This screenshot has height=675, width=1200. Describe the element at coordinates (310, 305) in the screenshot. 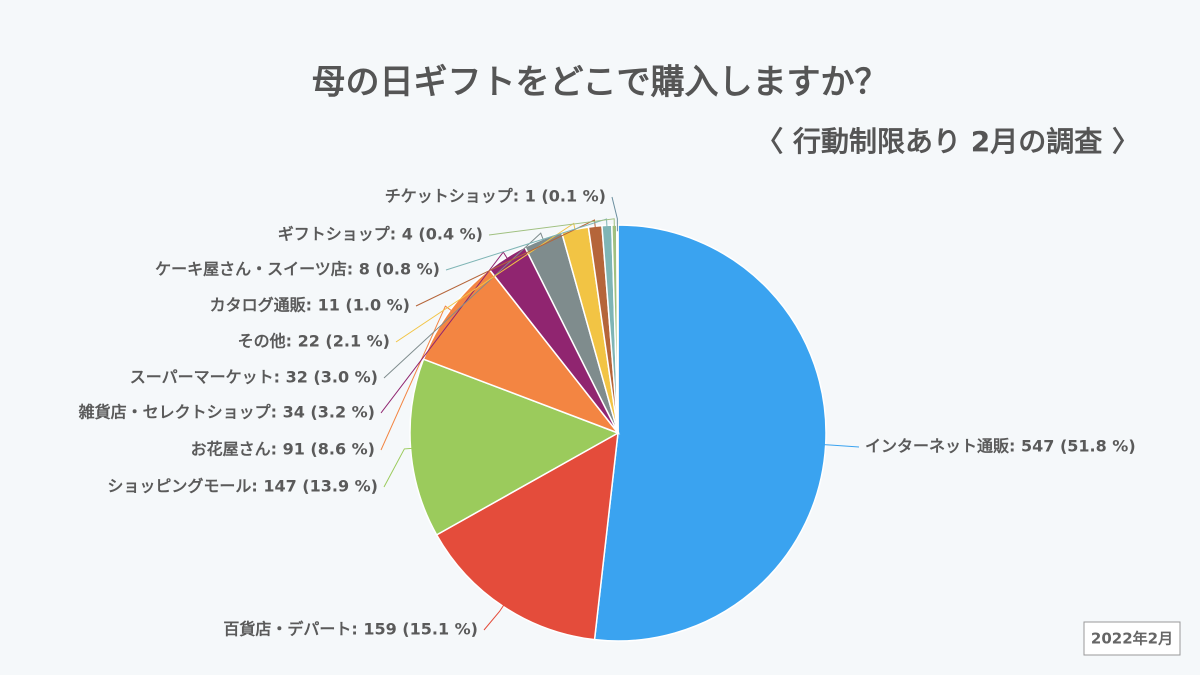

I see `data-label: カタログ通販: 11 (1.0 %)` at that location.